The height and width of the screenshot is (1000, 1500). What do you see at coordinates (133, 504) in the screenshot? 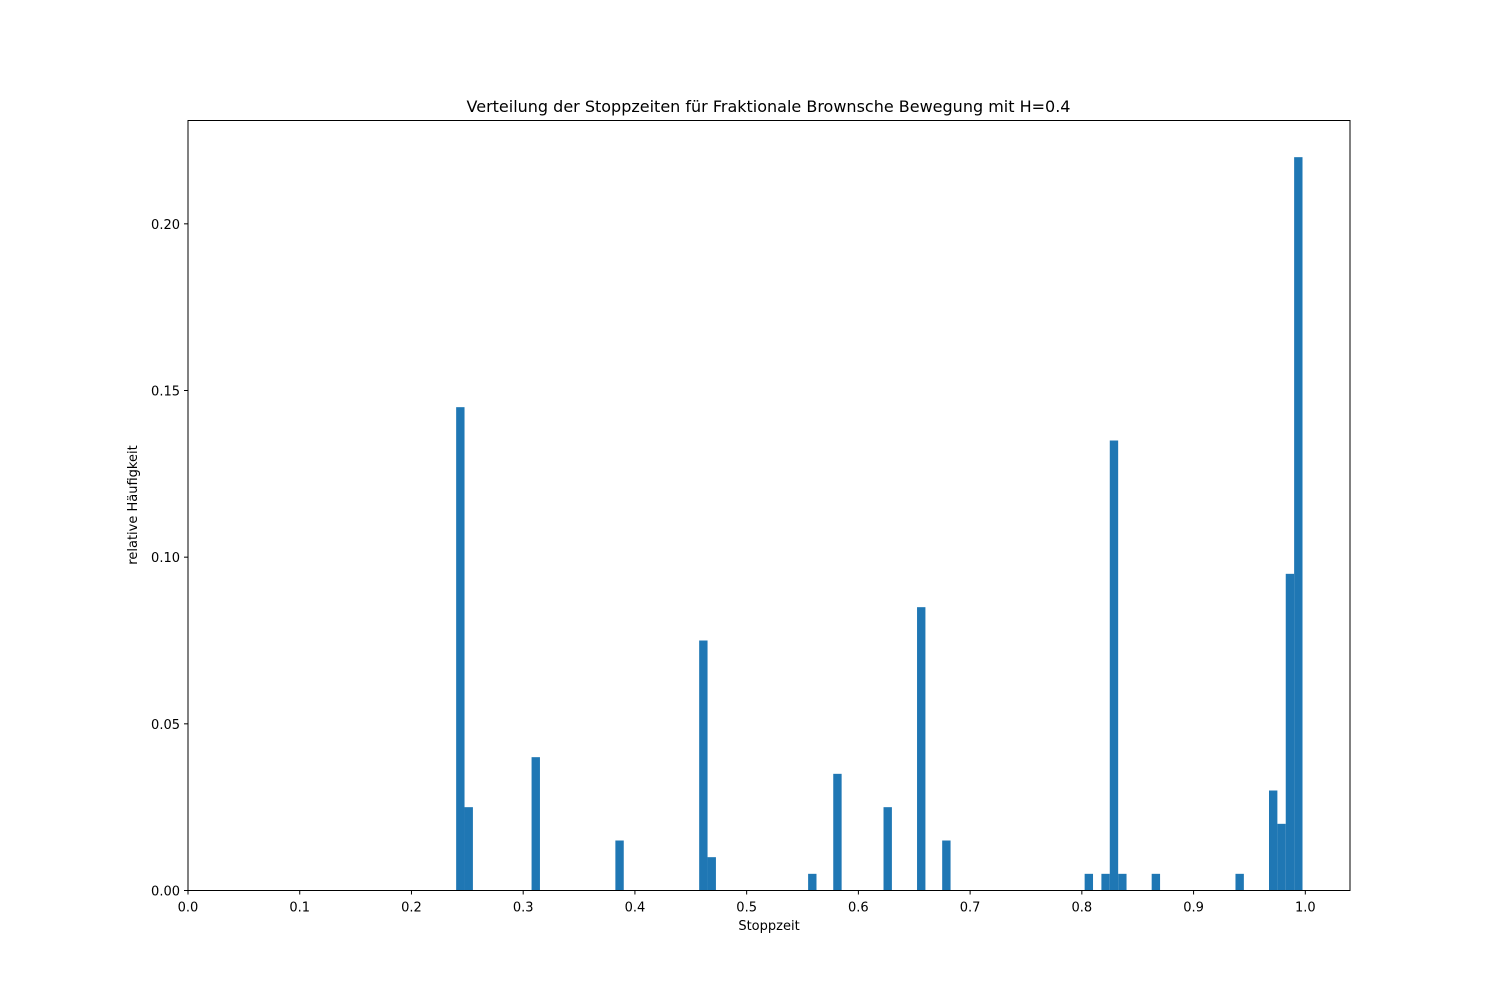
I see `y-axis-label: relative Häufigkeit` at bounding box center [133, 504].